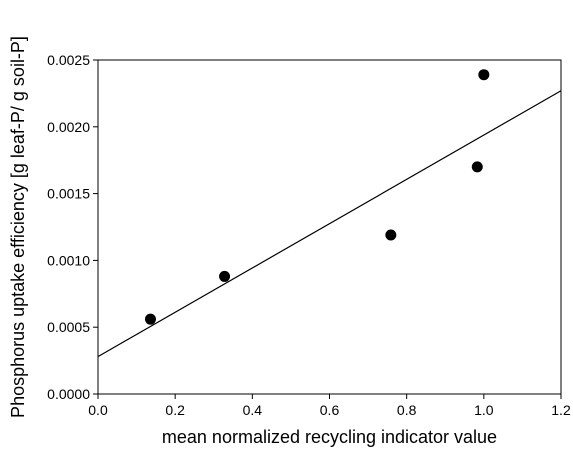 The height and width of the screenshot is (456, 573). What do you see at coordinates (68, 194) in the screenshot?
I see `y-tick-label: 0.0015` at bounding box center [68, 194].